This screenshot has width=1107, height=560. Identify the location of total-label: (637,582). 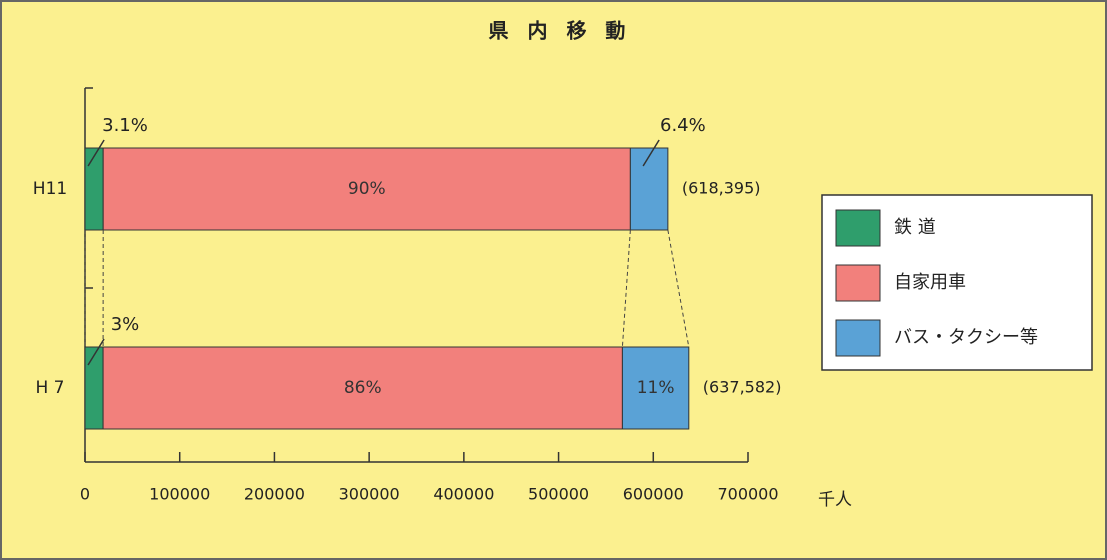
(742, 387).